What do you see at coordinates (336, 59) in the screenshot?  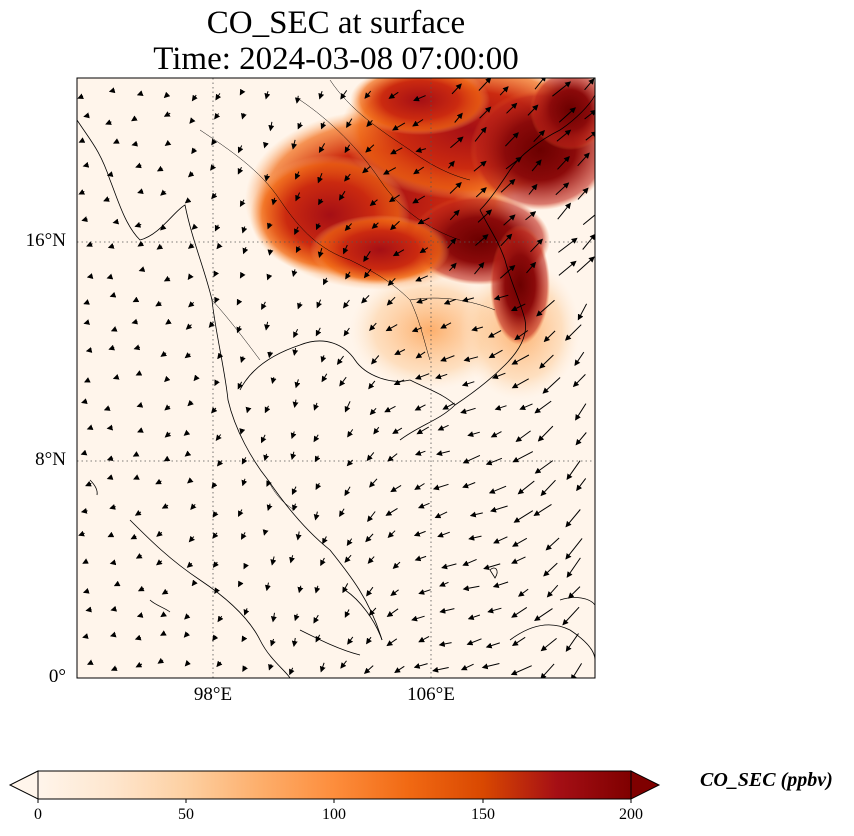 I see `plot-title-line2: Time: 2024-03-08 07:00:00` at bounding box center [336, 59].